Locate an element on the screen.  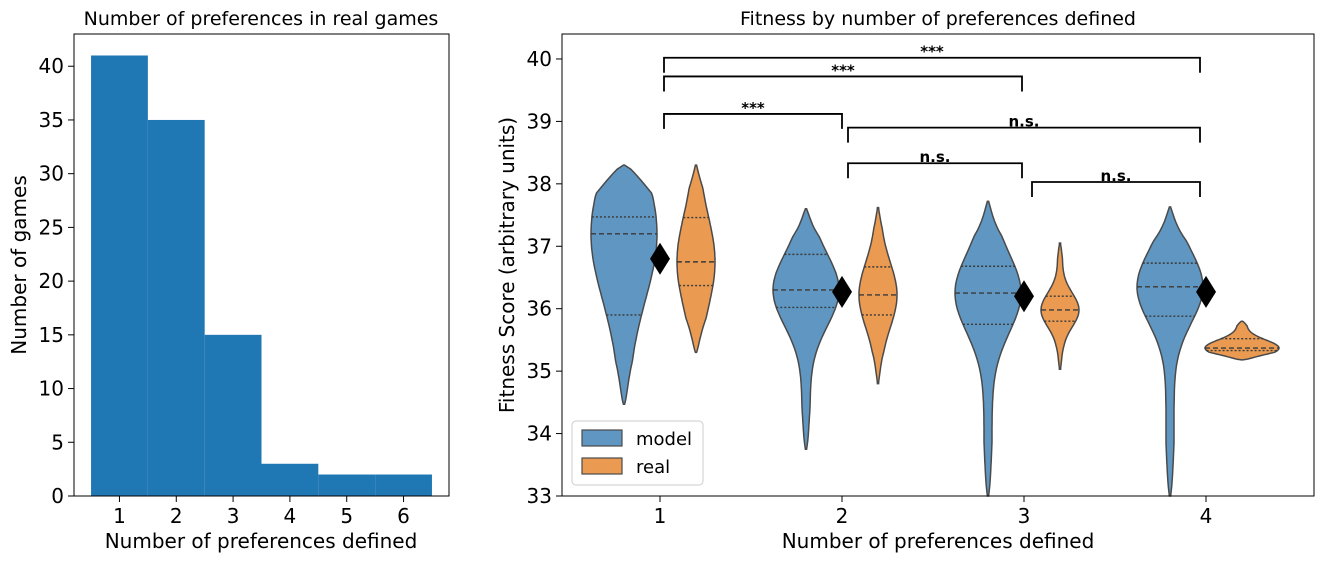
violin-y-label: Fitness Score (arbitrary units) is located at coordinates (507, 265).